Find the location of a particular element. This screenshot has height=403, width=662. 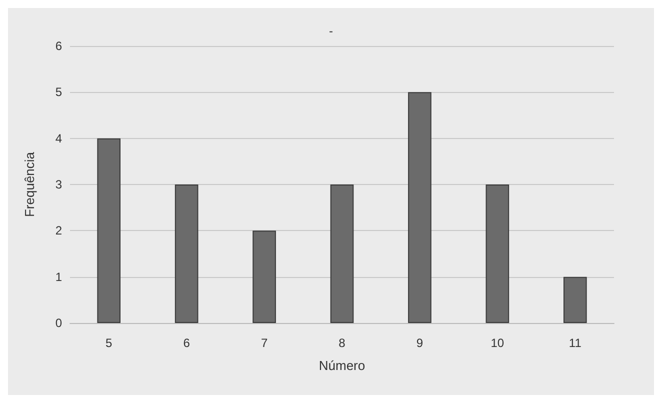

chart-title: - is located at coordinates (331, 31).